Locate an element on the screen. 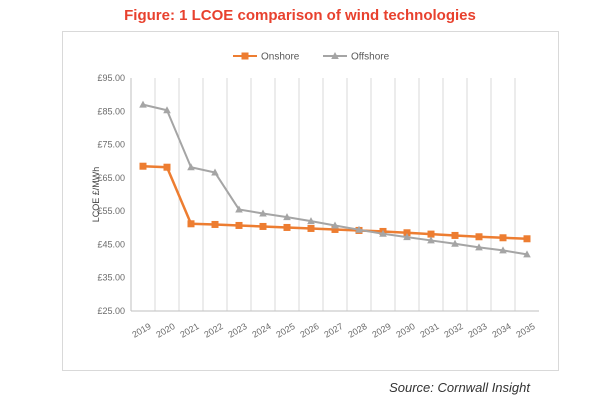 The width and height of the screenshot is (600, 400). x-tick-label: 2032 is located at coordinates (453, 330).